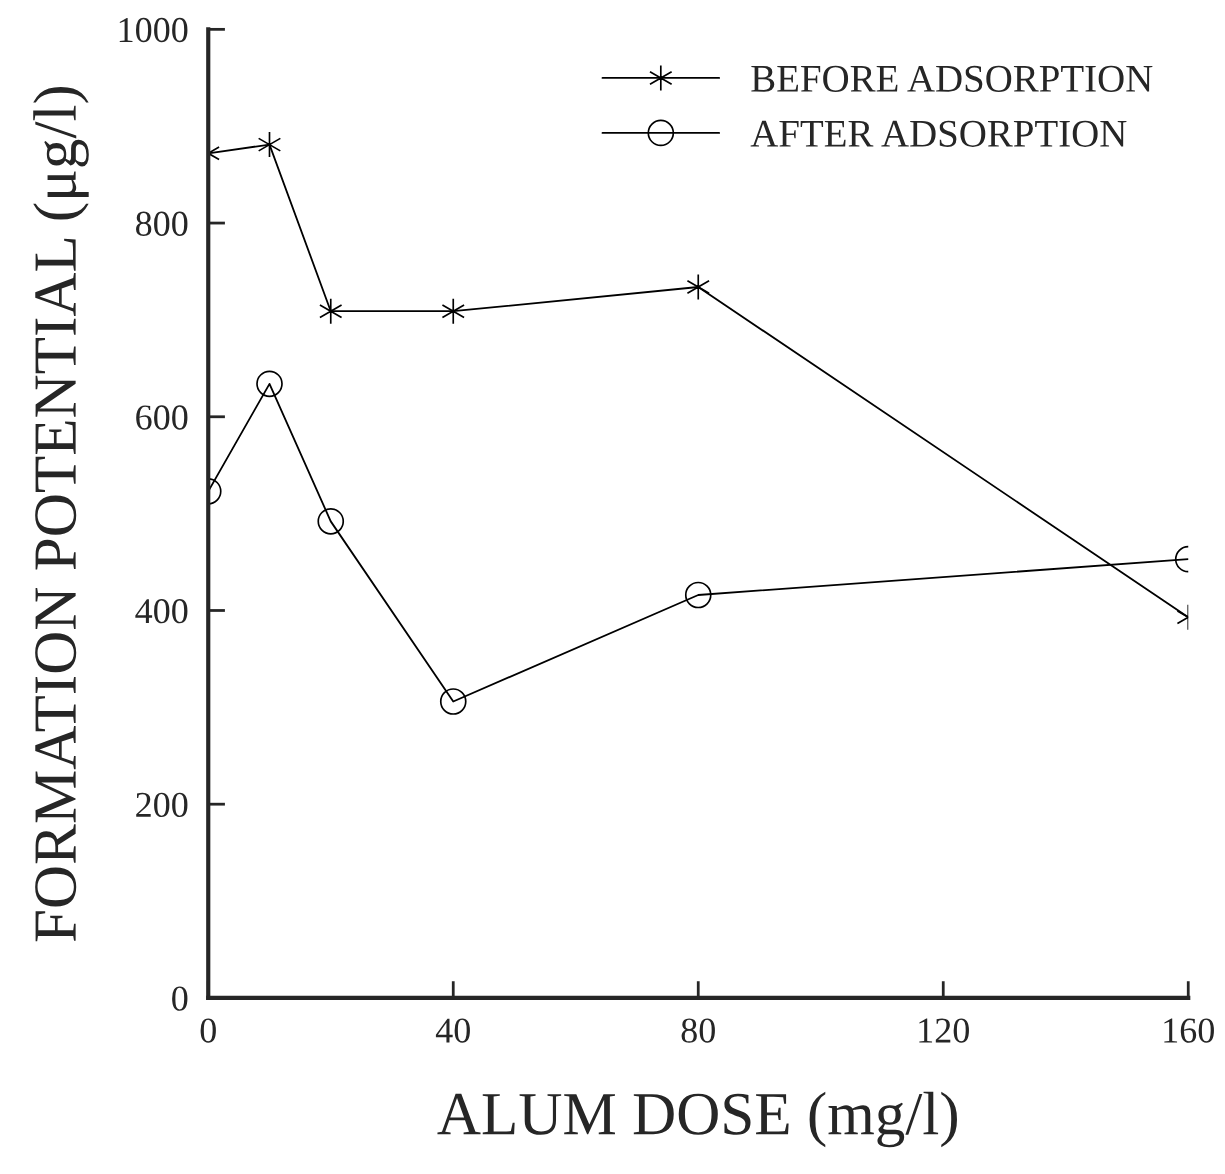 The width and height of the screenshot is (1225, 1174). I want to click on x-axis-title: ALUM DOSE (mg/l), so click(697, 1119).